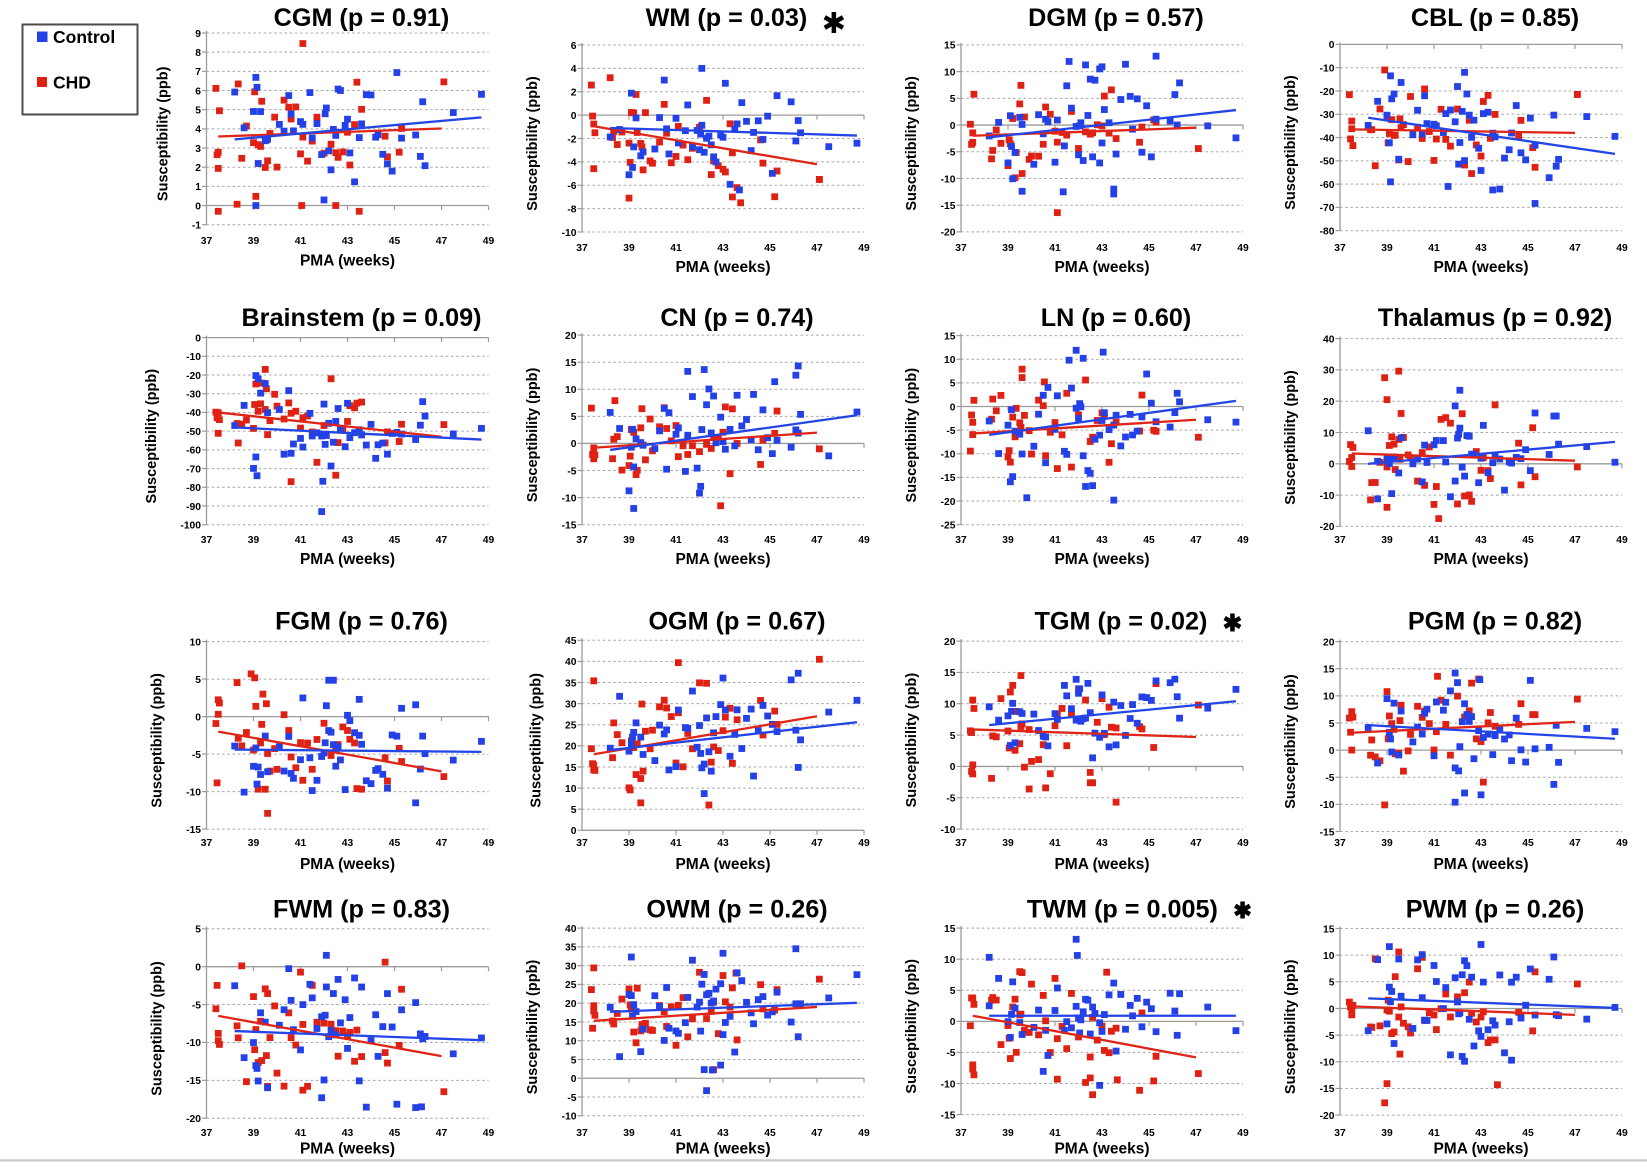  Describe the element at coordinates (1116, 18) in the screenshot. I see `svg-text: DGM (p = 0.57)` at that location.